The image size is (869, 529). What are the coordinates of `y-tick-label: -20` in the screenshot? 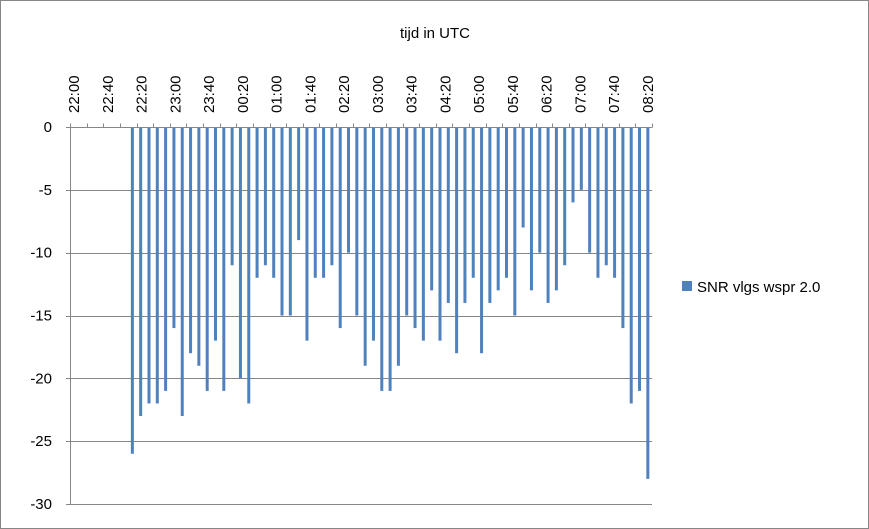 It's located at (41, 378).